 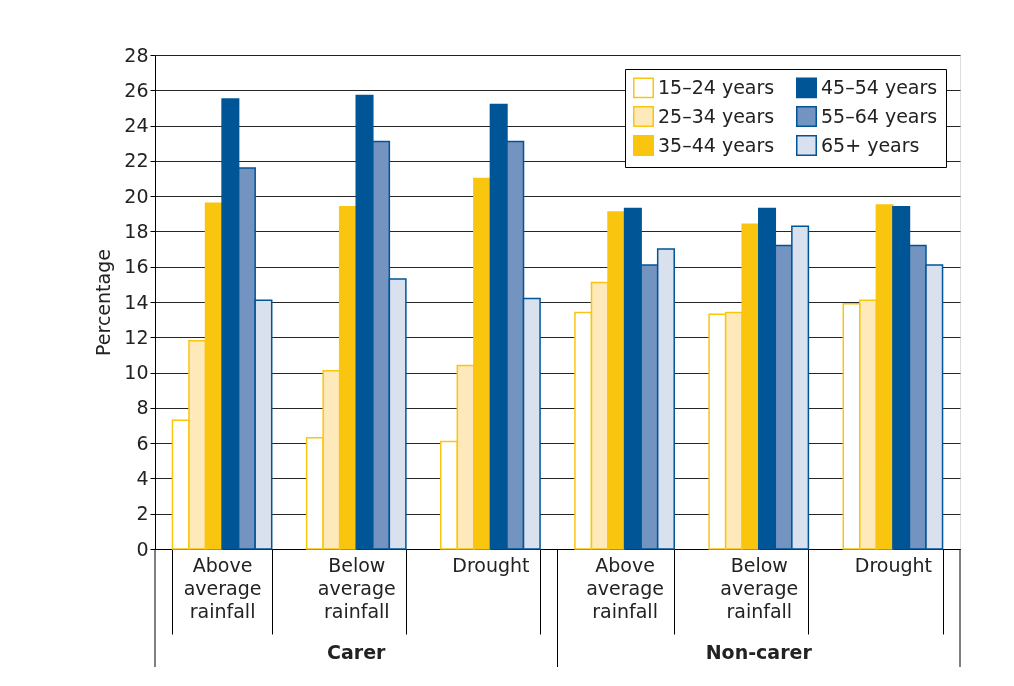 What do you see at coordinates (759, 652) in the screenshot?
I see `text: Non-carer` at bounding box center [759, 652].